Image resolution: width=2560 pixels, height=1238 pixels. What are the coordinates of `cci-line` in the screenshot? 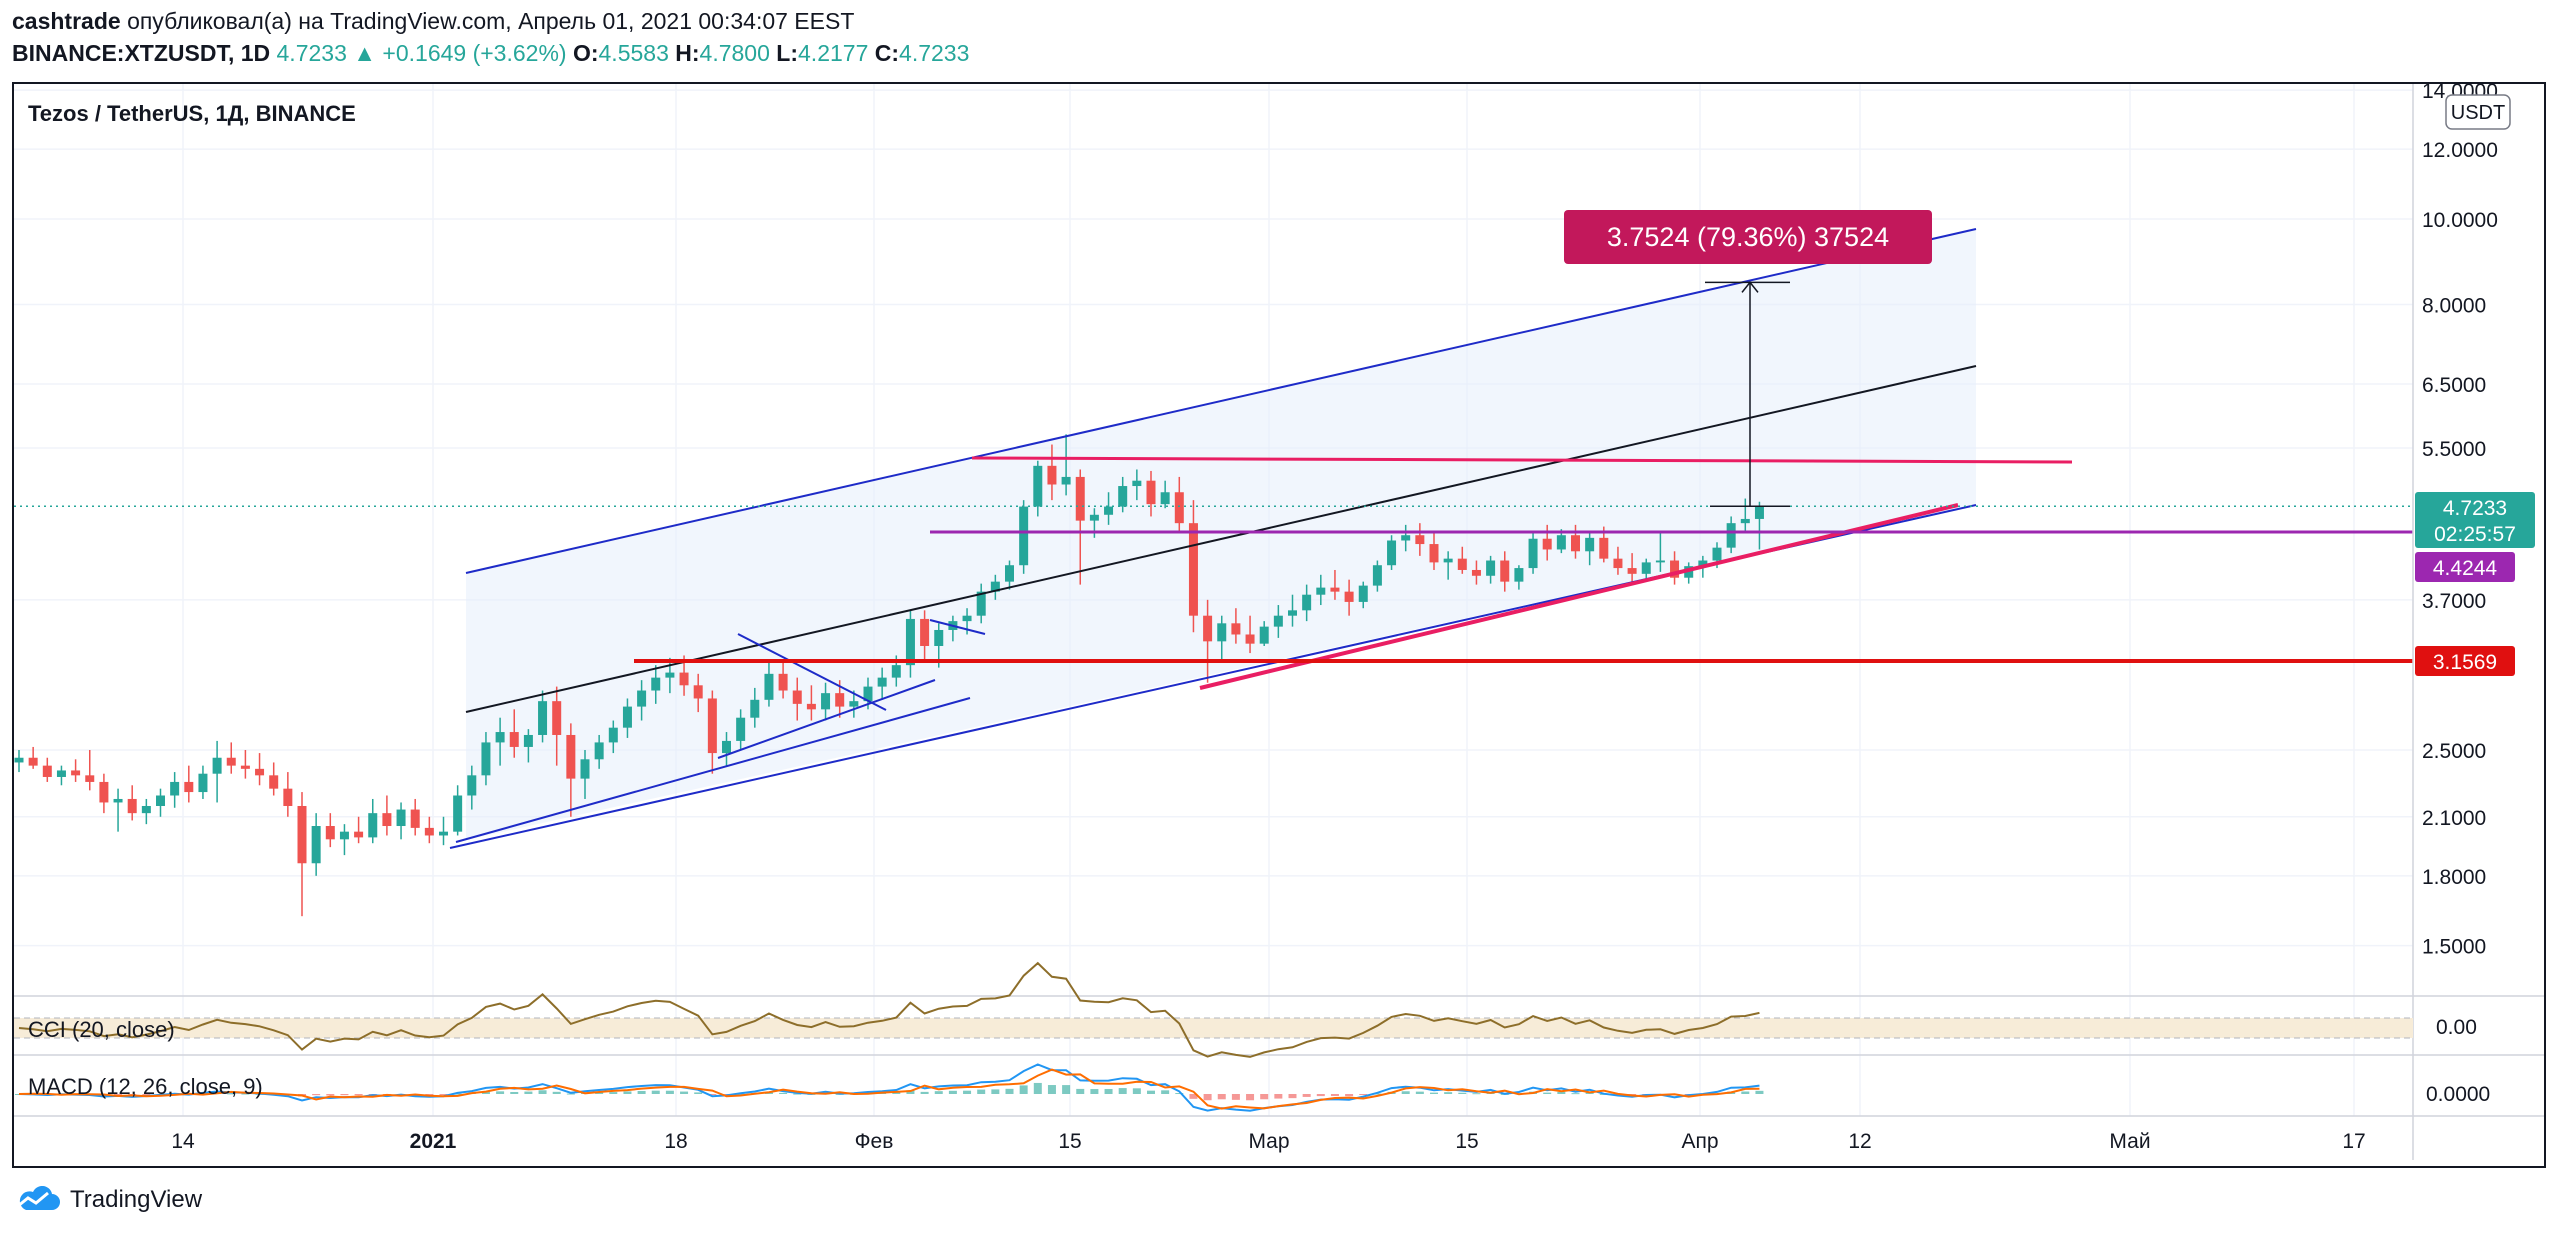 It's located at (889, 1009).